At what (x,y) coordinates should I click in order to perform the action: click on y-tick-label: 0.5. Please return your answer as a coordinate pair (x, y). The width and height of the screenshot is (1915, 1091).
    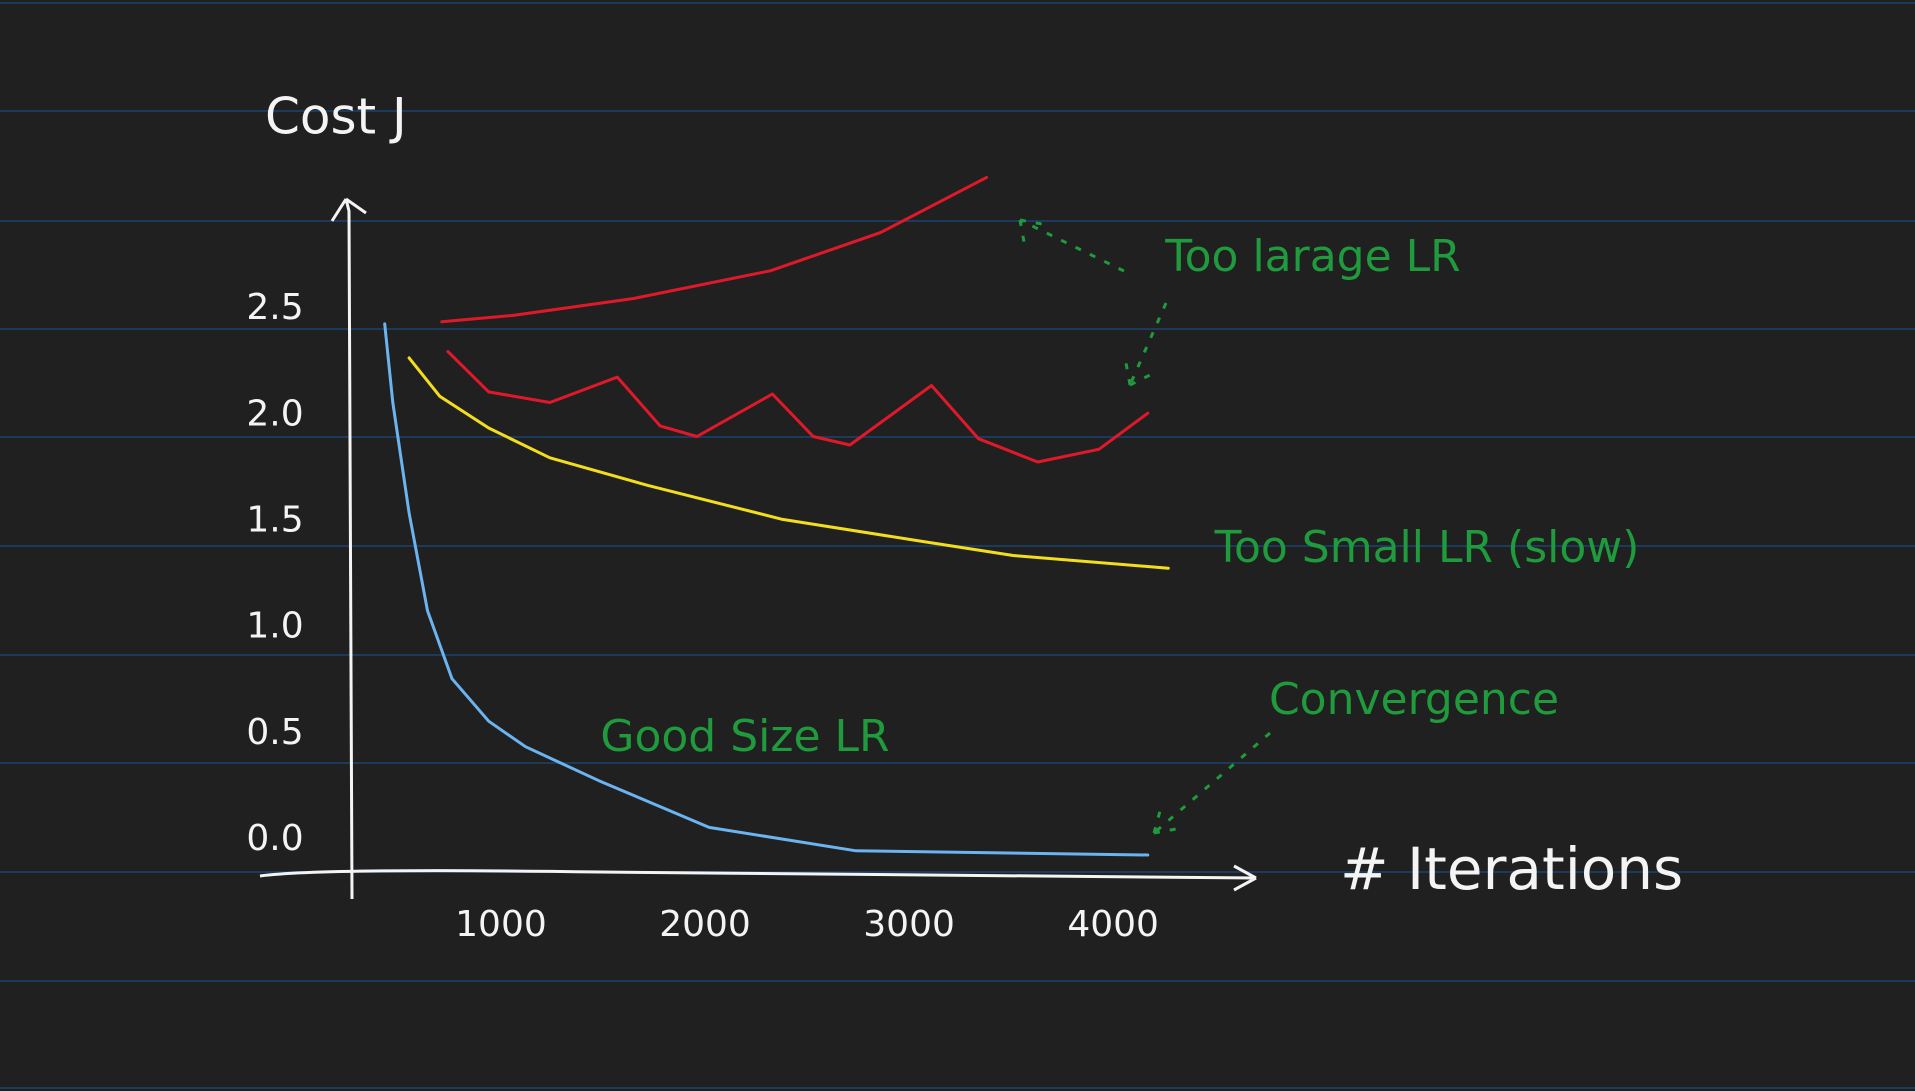
    Looking at the image, I should click on (274, 732).